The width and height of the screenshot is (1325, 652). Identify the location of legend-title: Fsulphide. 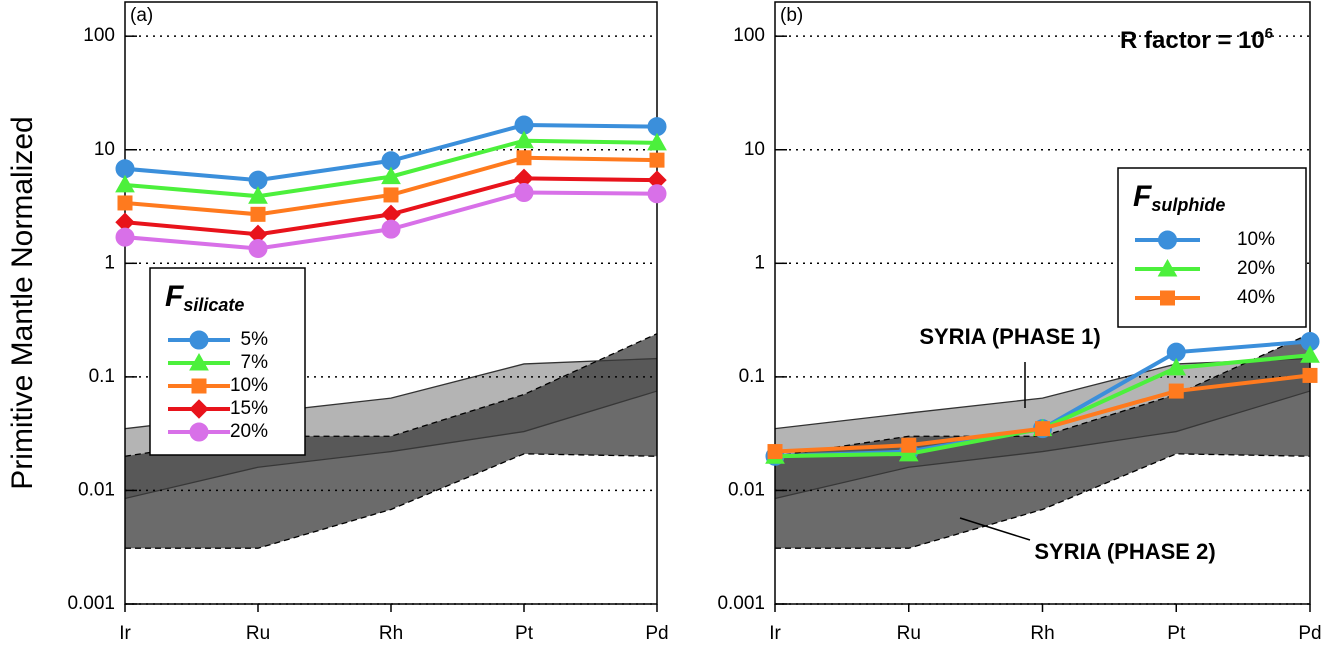
(1179, 197).